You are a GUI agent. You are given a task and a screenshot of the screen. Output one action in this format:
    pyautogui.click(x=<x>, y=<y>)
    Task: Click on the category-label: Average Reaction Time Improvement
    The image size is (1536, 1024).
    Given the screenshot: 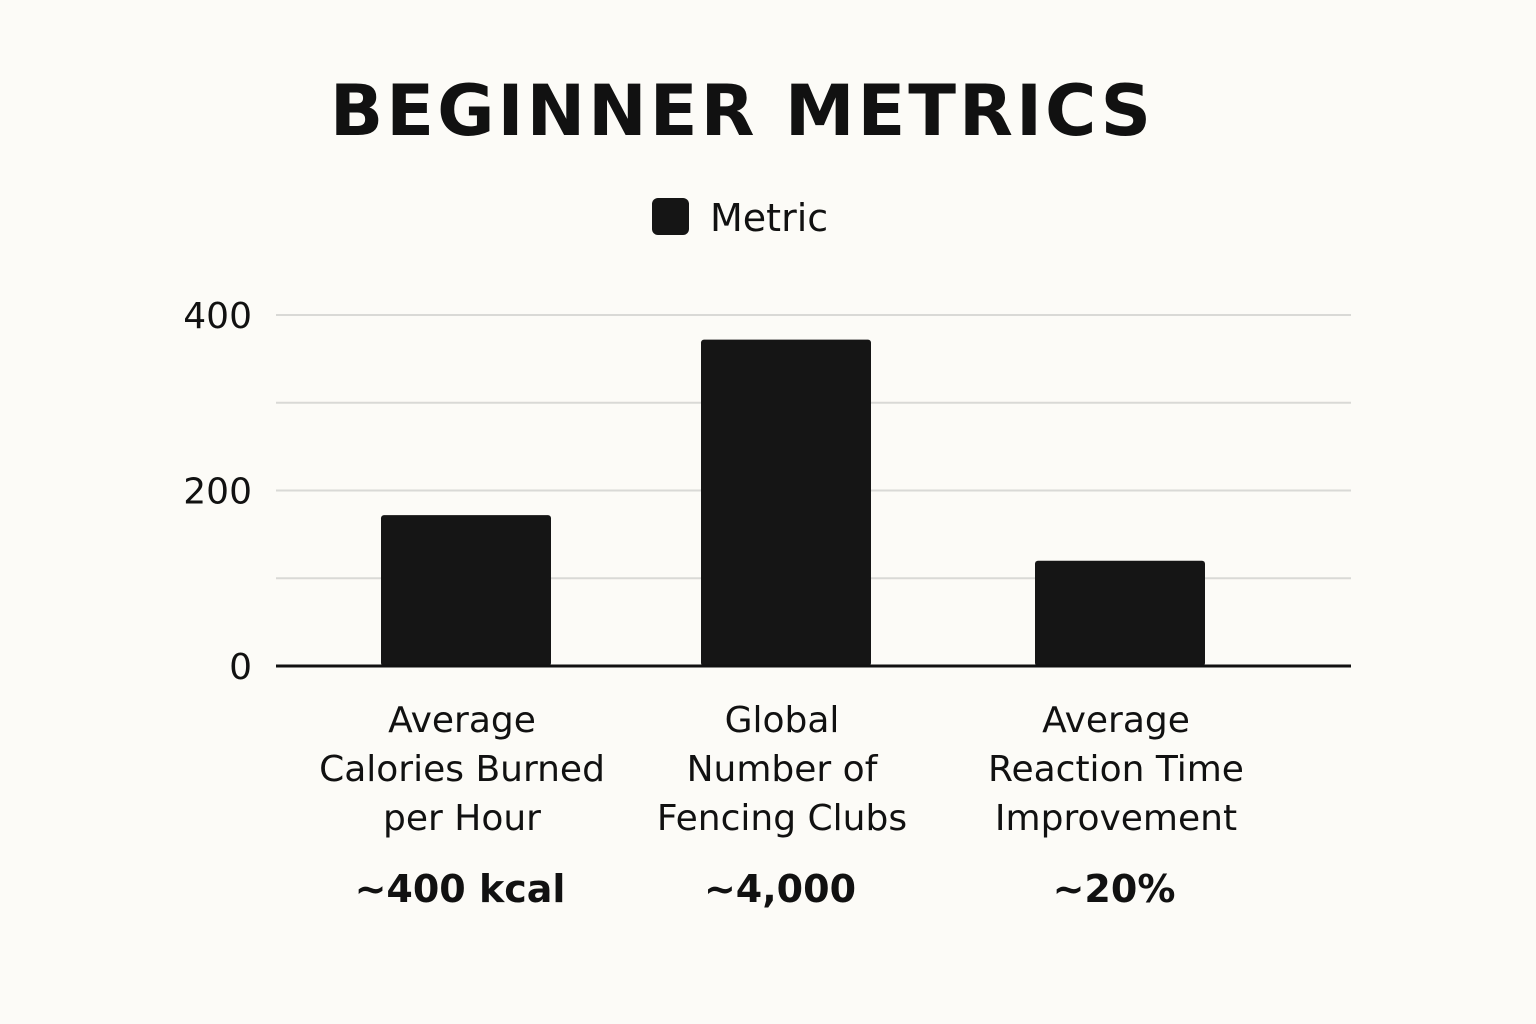 What is the action you would take?
    pyautogui.click(x=1116, y=769)
    